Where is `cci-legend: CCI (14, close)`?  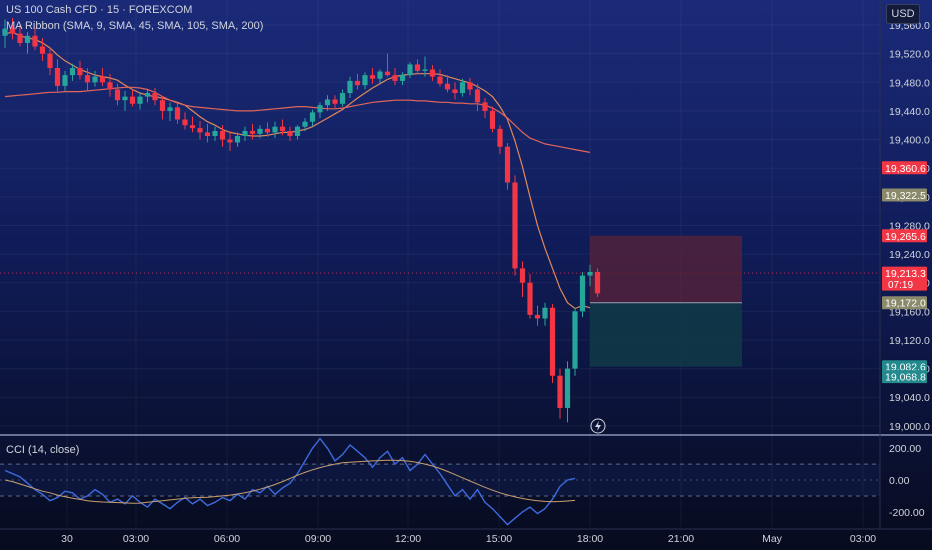
cci-legend: CCI (14, close) is located at coordinates (43, 450).